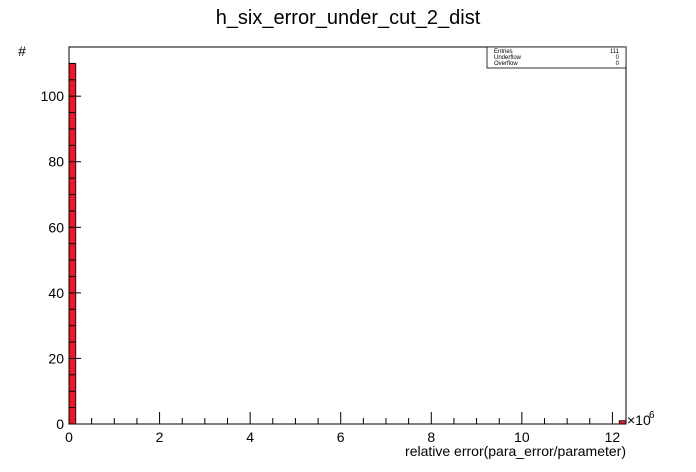 The image size is (696, 472). Describe the element at coordinates (56, 358) in the screenshot. I see `y-tick-label: 20` at that location.